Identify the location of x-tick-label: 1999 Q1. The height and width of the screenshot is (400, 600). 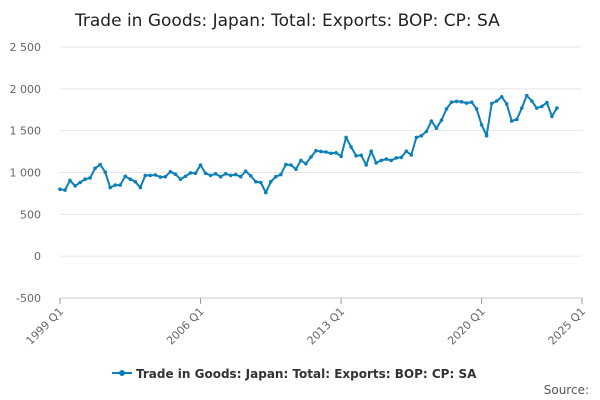
(45, 326).